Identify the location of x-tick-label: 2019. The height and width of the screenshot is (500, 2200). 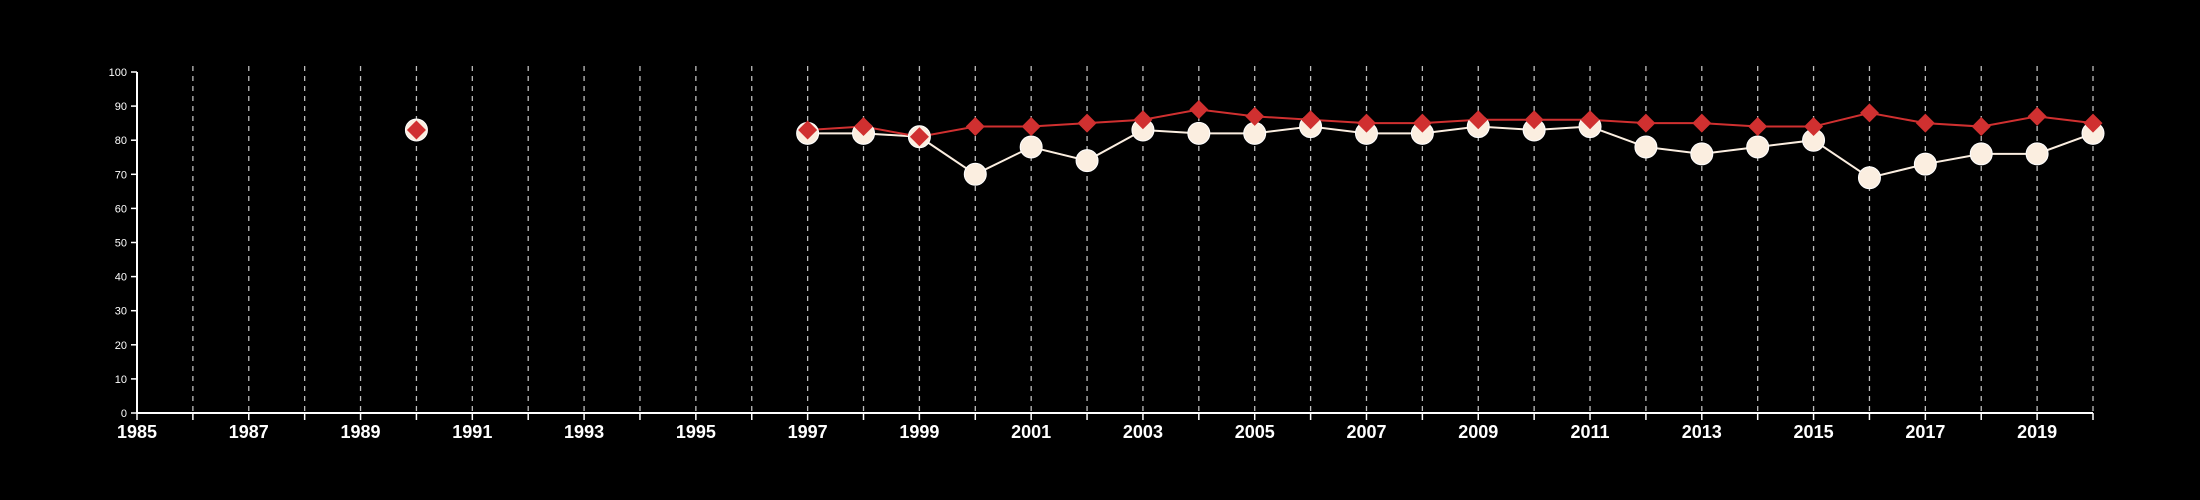
(2037, 432).